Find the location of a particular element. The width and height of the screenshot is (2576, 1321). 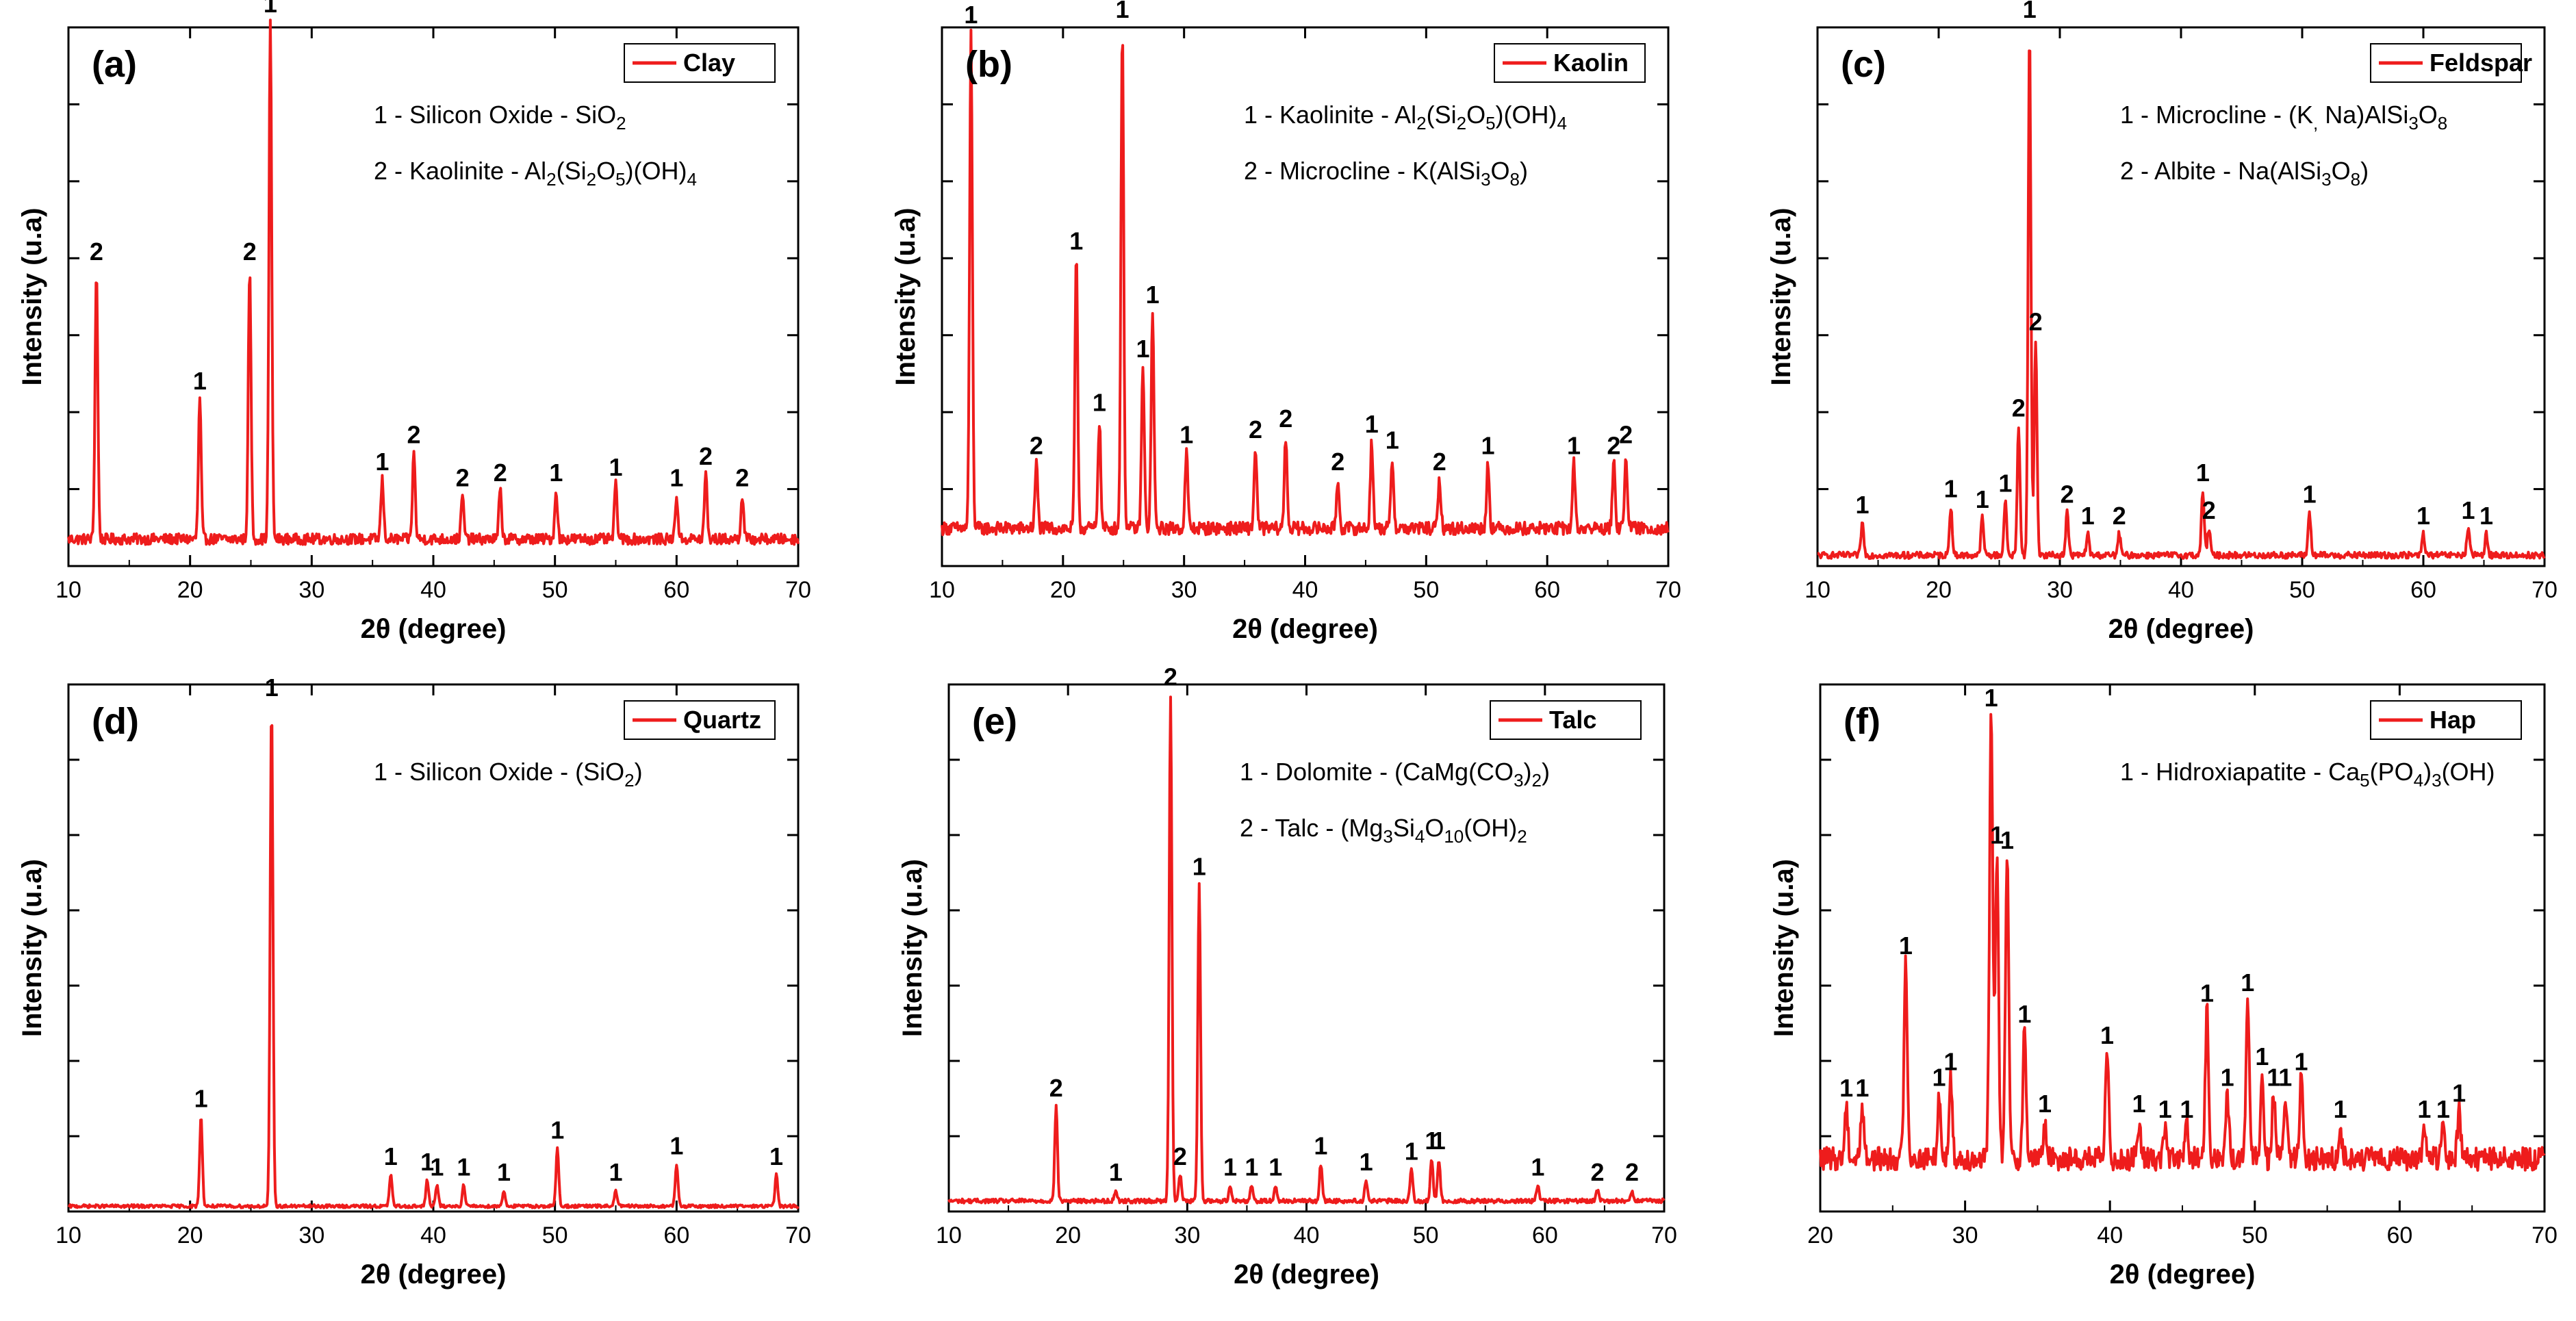

panel-label: (b) is located at coordinates (989, 64).